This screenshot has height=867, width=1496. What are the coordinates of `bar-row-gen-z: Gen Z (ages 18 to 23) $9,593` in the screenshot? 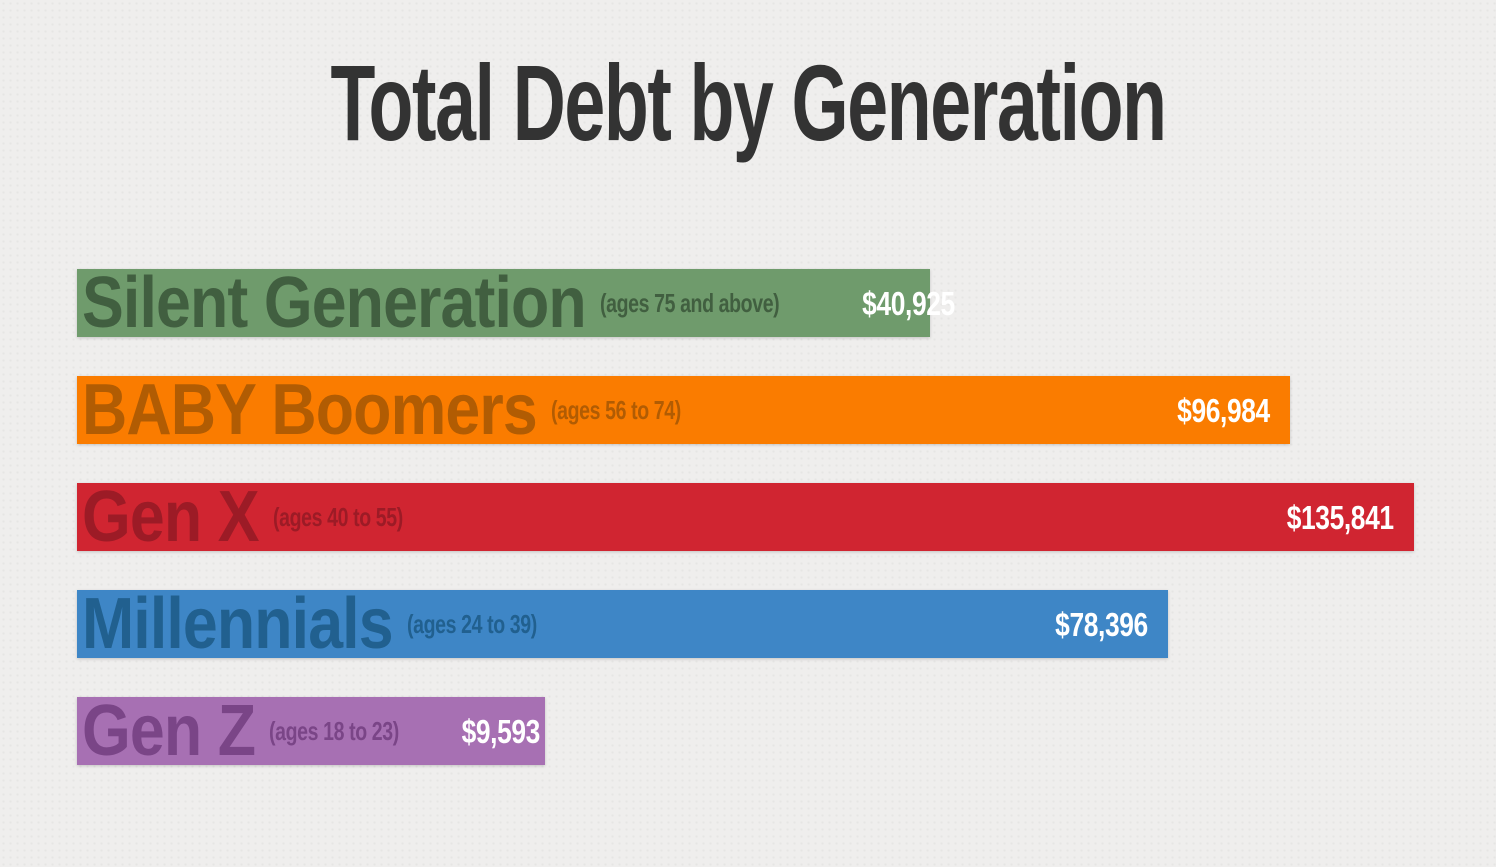 It's located at (311, 731).